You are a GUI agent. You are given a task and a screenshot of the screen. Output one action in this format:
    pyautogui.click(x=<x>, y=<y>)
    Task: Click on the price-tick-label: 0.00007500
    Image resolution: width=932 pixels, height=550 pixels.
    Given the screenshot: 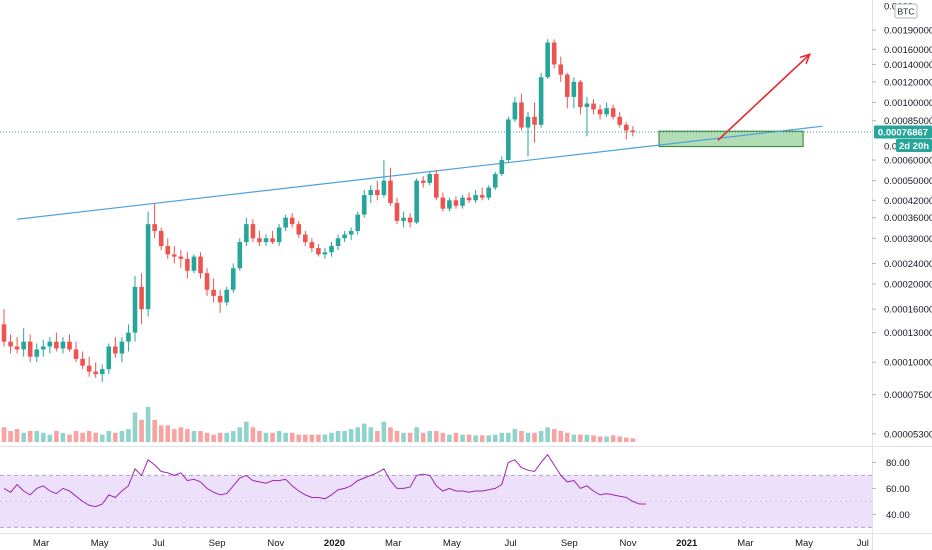 What is the action you would take?
    pyautogui.click(x=908, y=395)
    